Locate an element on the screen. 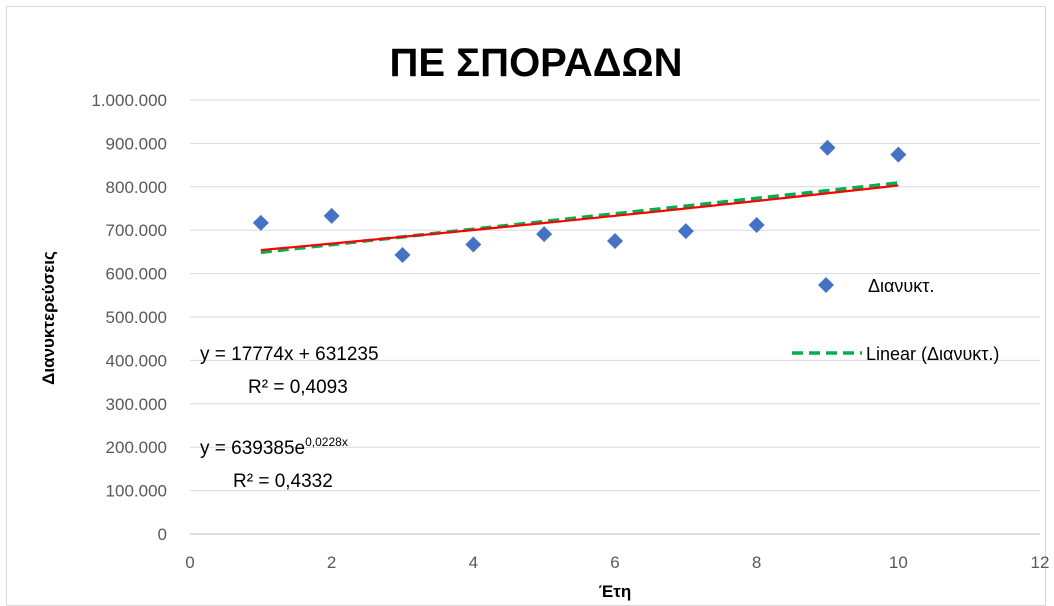 This screenshot has width=1054, height=606. exponential-trendline is located at coordinates (579, 218).